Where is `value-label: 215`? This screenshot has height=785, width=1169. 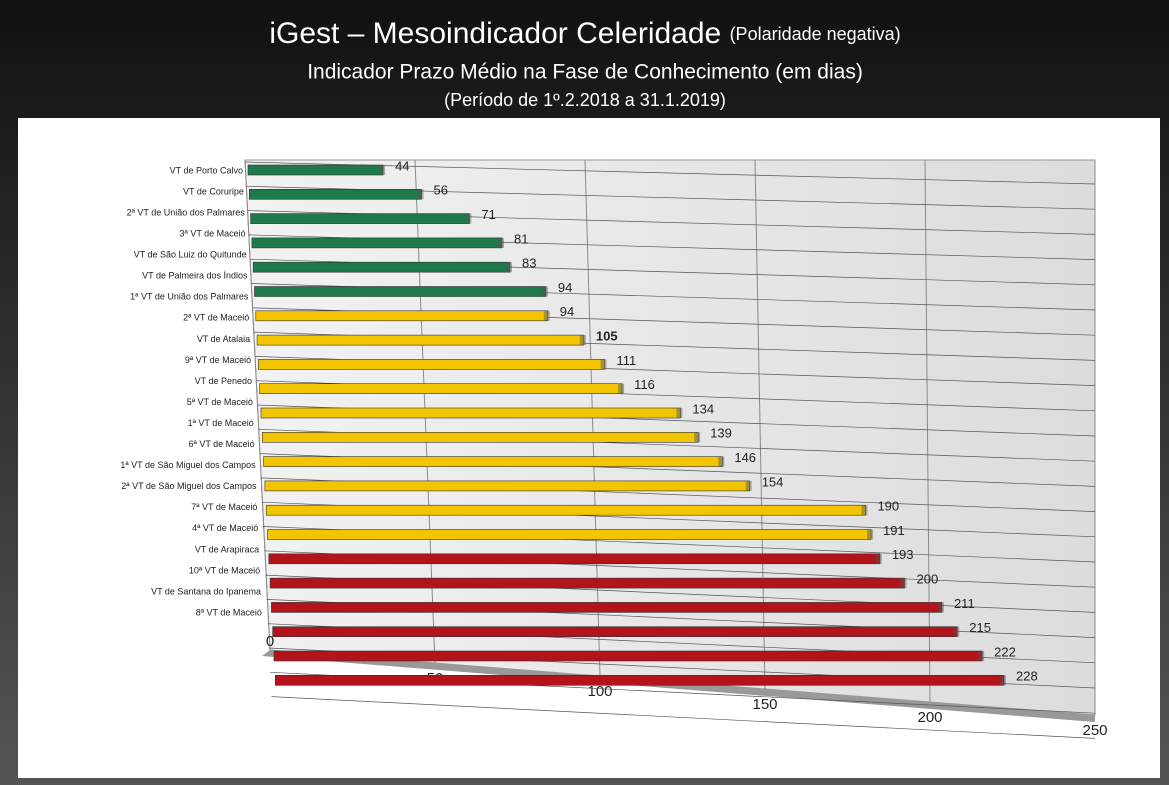
value-label: 215 is located at coordinates (980, 627).